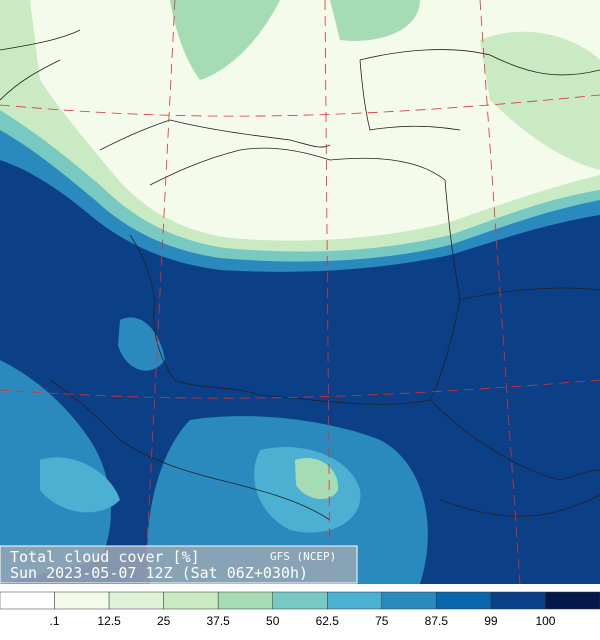 The width and height of the screenshot is (600, 640). I want to click on colorbar-label: .1, so click(55, 621).